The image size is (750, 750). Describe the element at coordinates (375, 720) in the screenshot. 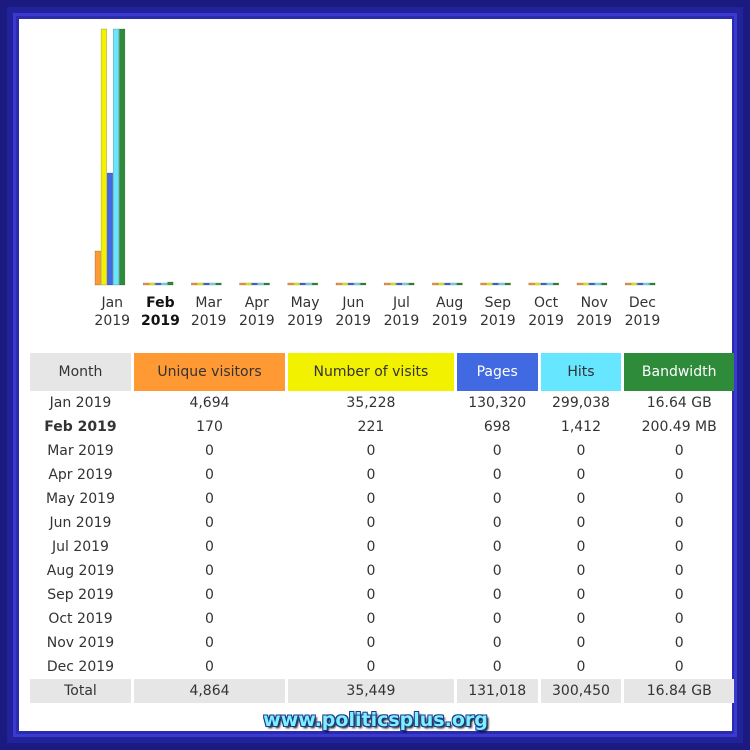

I see `site-watermark: www.politicsplus.org` at that location.